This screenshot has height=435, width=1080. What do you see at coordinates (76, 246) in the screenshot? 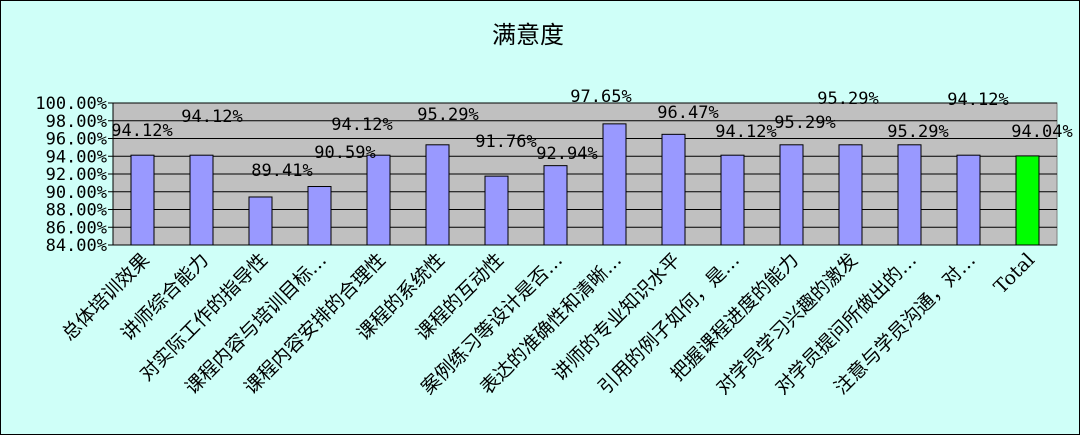
I see `y-tick-label: 84.00%` at bounding box center [76, 246].